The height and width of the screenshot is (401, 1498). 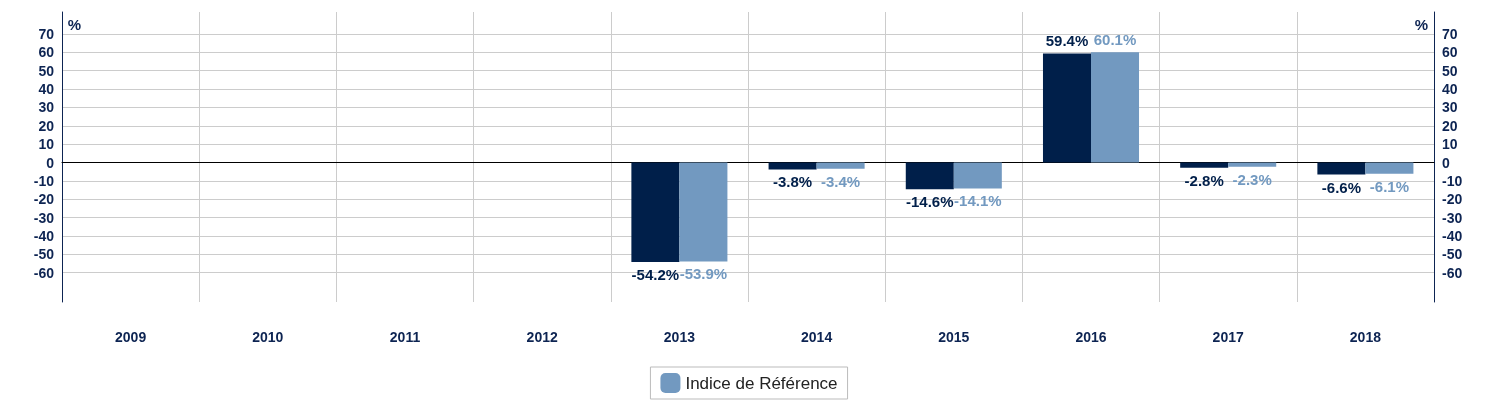 I want to click on y-tick-label: 60, so click(x=46, y=52).